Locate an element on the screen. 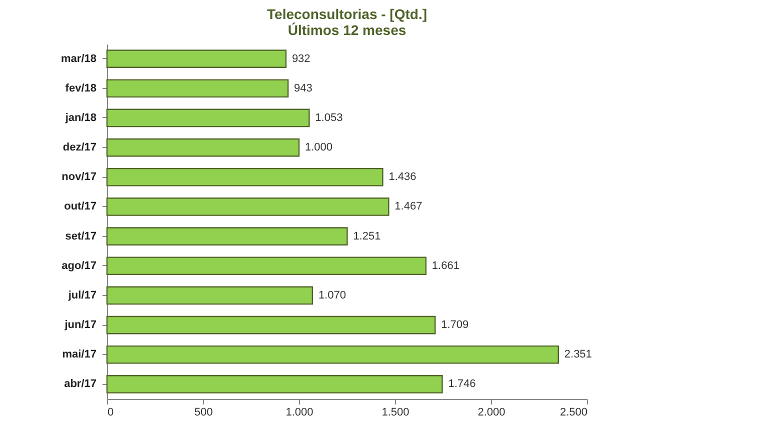  y-tick-label: mai/17 is located at coordinates (79, 354).